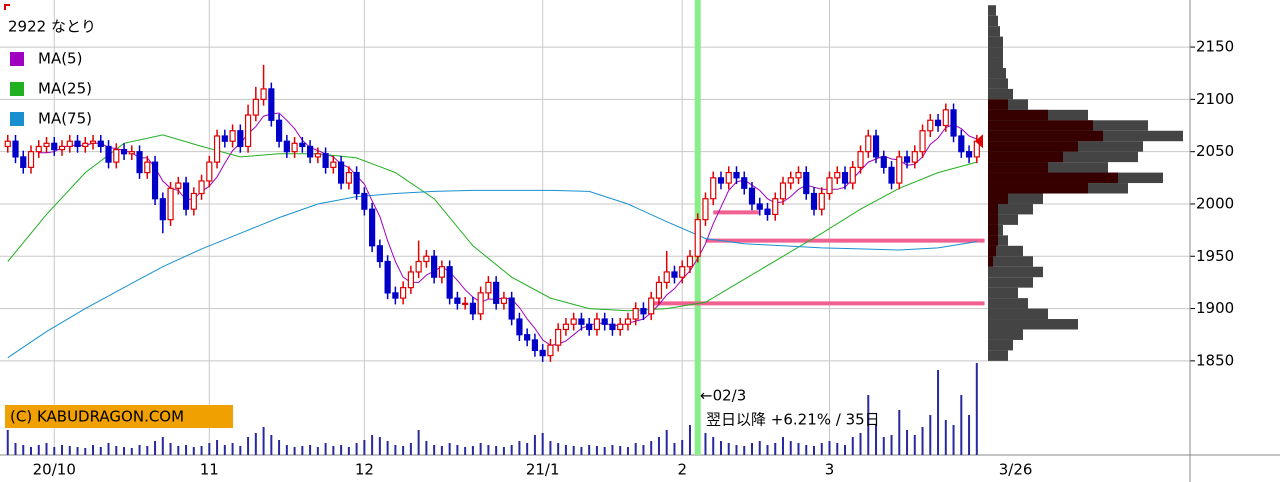 The height and width of the screenshot is (482, 1280). What do you see at coordinates (60, 59) in the screenshot?
I see `legend-label: MA(5)` at bounding box center [60, 59].